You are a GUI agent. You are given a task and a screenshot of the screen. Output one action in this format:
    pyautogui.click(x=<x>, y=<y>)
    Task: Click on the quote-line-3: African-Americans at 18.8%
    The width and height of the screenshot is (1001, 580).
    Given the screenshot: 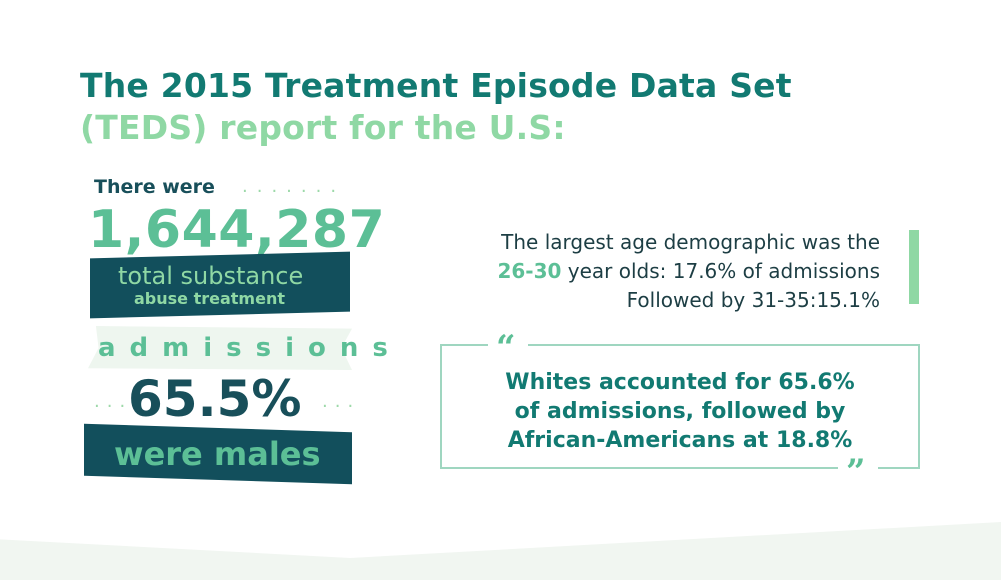 What is the action you would take?
    pyautogui.click(x=680, y=440)
    